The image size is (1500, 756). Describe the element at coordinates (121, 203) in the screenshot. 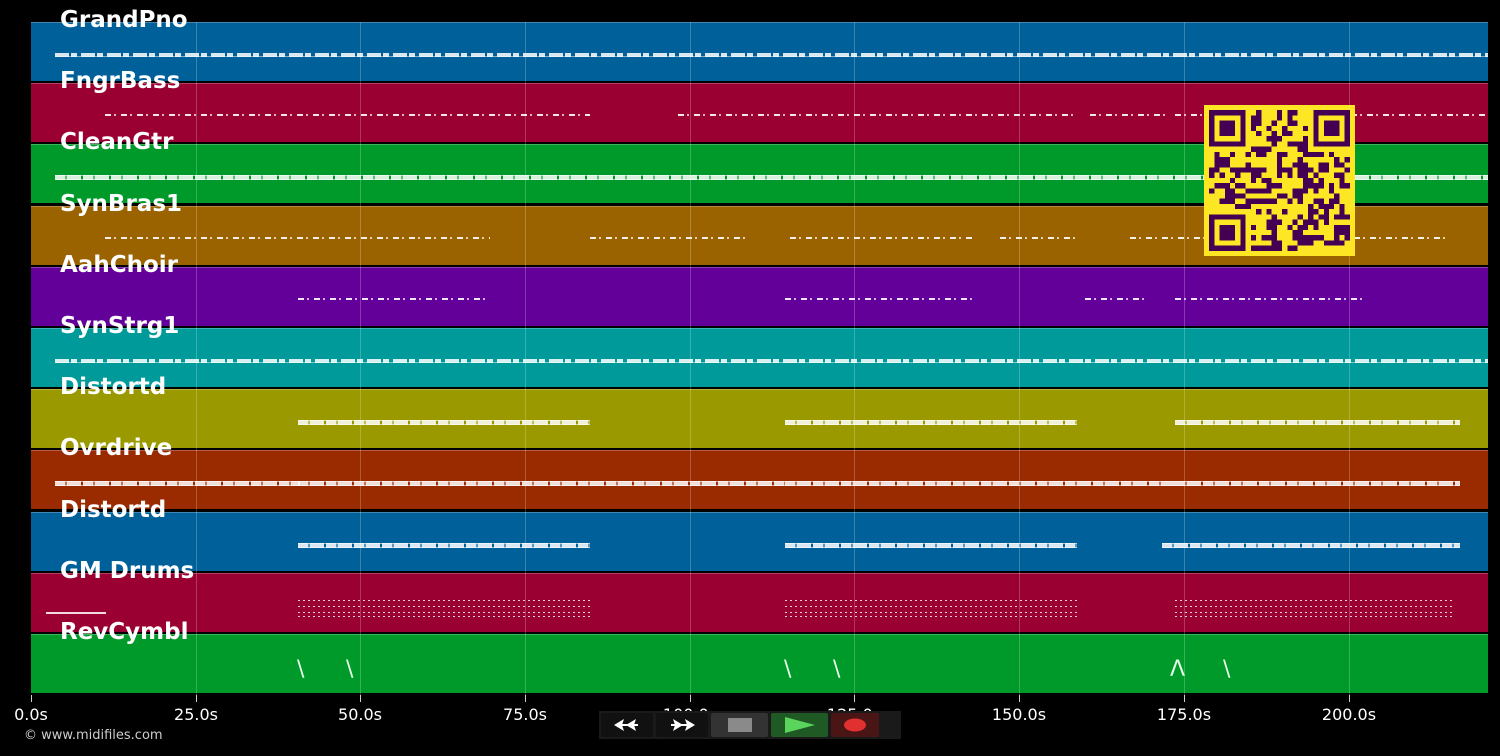

I see `track-label: SynBras1` at that location.